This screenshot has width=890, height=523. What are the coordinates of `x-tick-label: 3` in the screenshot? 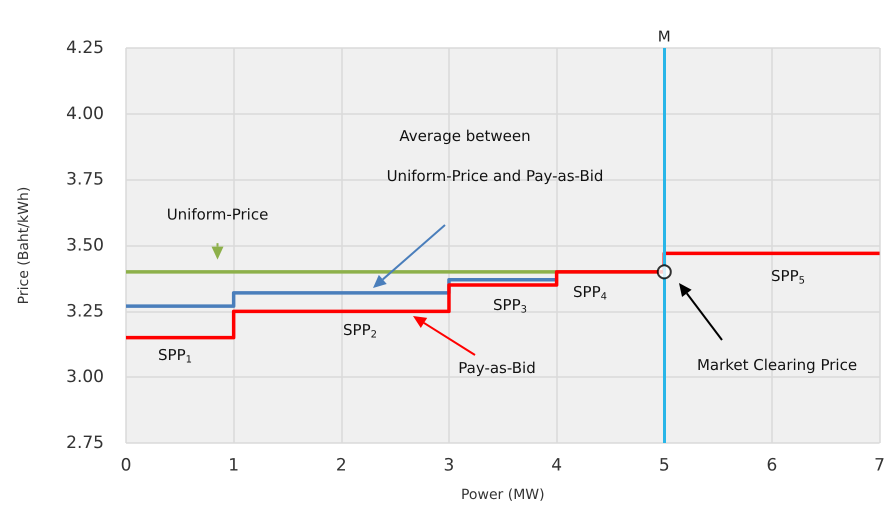 It's located at (449, 466).